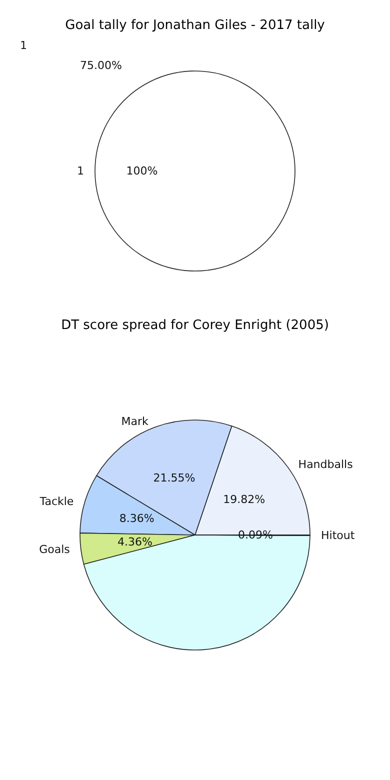  Describe the element at coordinates (142, 171) in the screenshot. I see `data-label: 100%` at that location.